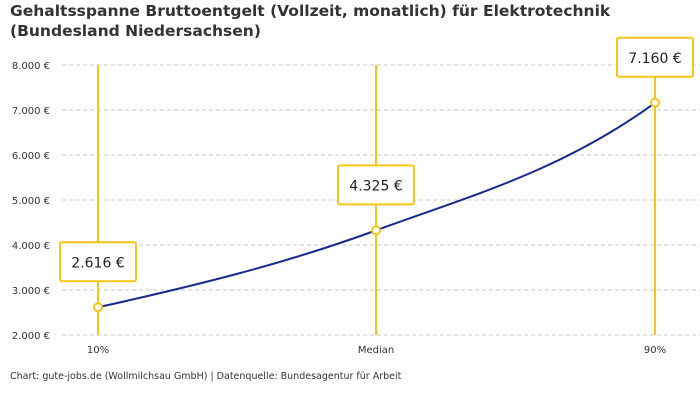  What do you see at coordinates (31, 111) in the screenshot?
I see `y-tick-label: 7.000 €` at bounding box center [31, 111].